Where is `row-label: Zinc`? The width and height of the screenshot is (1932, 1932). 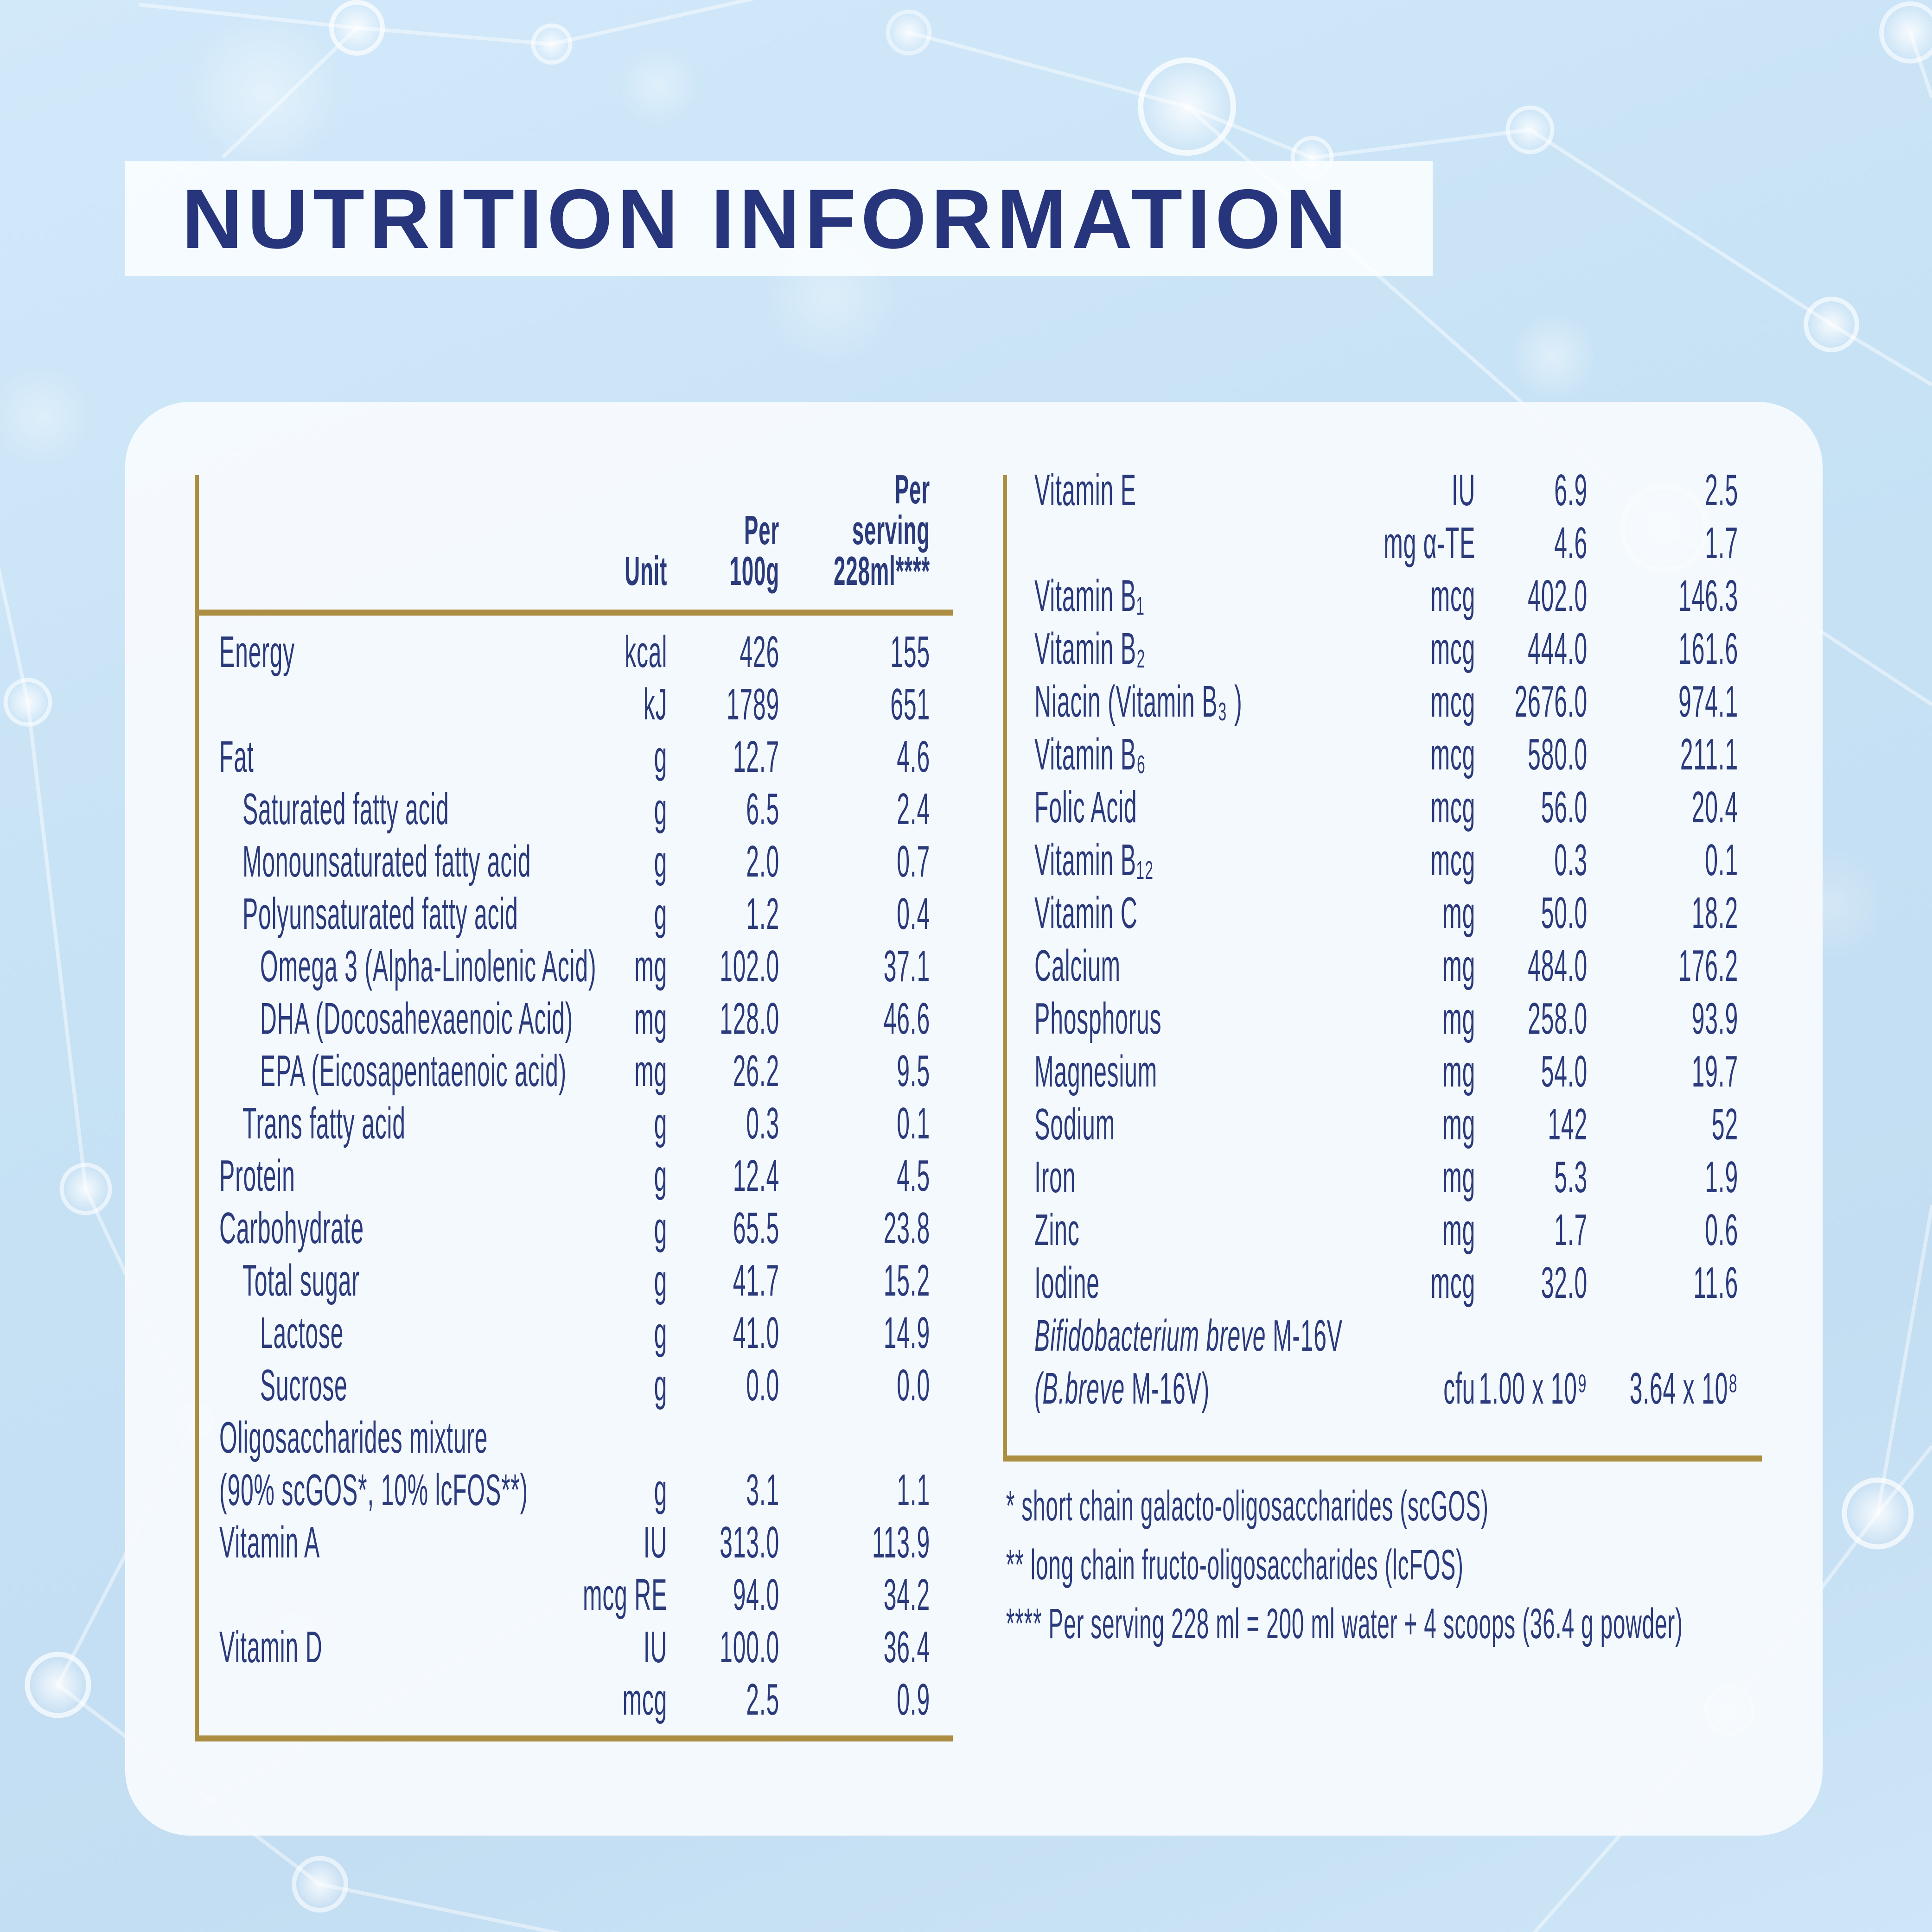 row-label: Zinc is located at coordinates (1057, 1230).